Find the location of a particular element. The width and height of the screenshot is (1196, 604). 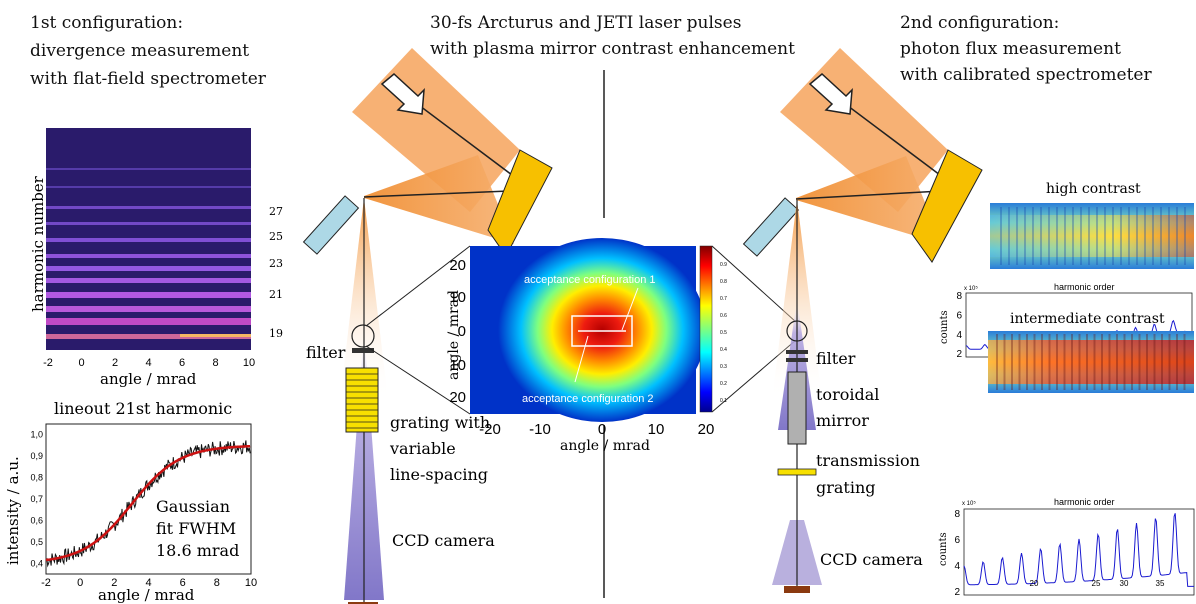

spectrum1-xtick: 0 is located at coordinates (81, 363).